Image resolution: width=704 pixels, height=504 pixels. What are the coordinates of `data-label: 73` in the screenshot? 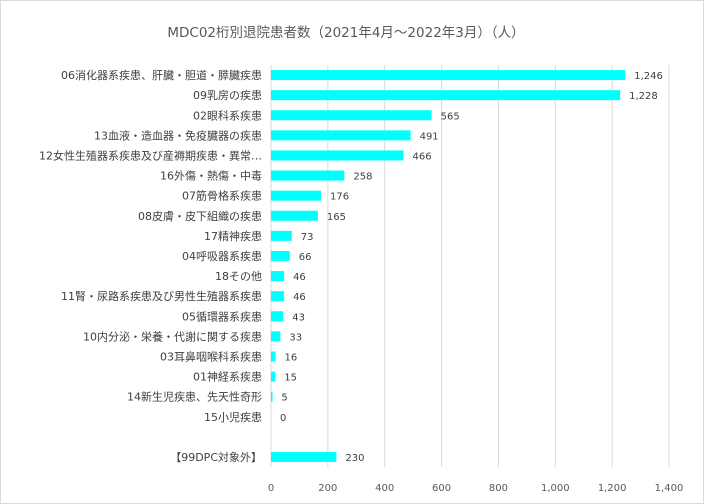 It's located at (307, 237).